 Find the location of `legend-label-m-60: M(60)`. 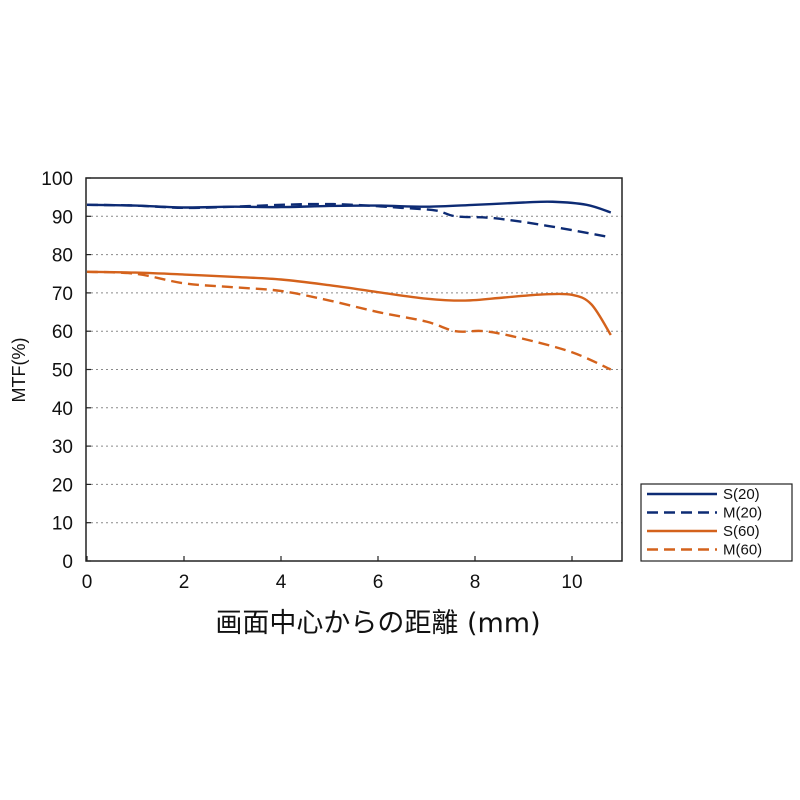

legend-label-m-60: M(60) is located at coordinates (742, 550).